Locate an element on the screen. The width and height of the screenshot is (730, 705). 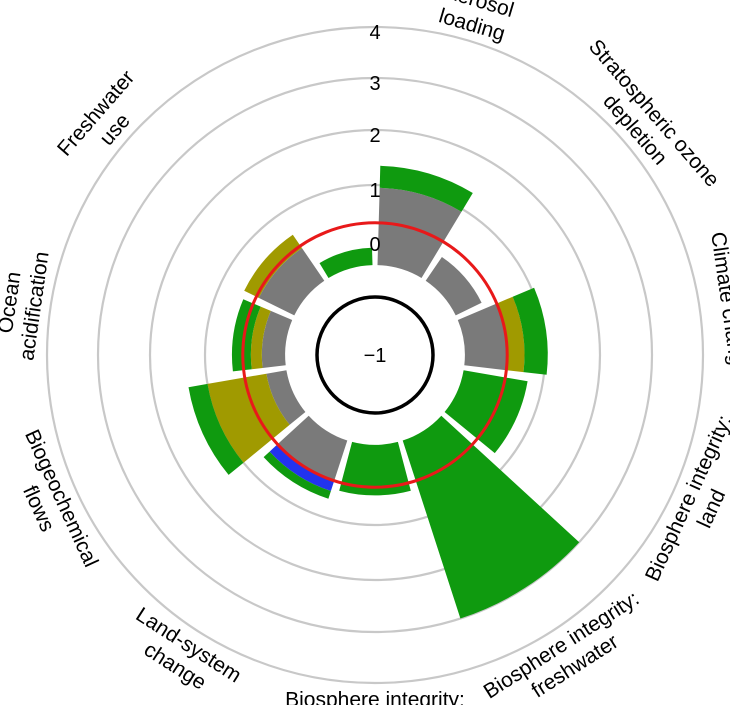
segment-label-line: Biosphere integrity: is located at coordinates (375, 697).